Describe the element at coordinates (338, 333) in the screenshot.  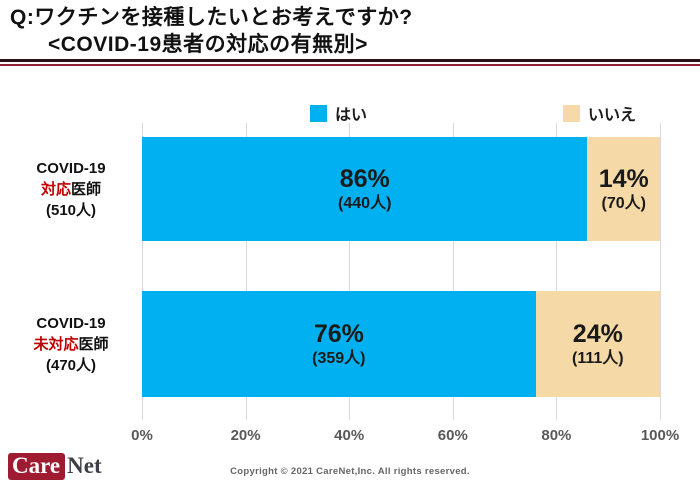
I see `segment-percent: 76%` at that location.